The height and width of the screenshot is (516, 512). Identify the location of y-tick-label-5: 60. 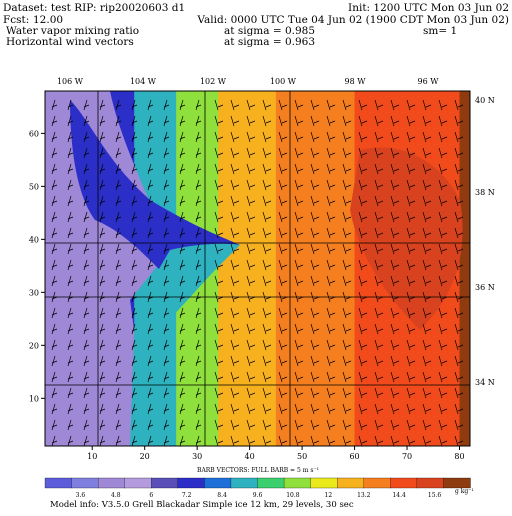
(34, 133).